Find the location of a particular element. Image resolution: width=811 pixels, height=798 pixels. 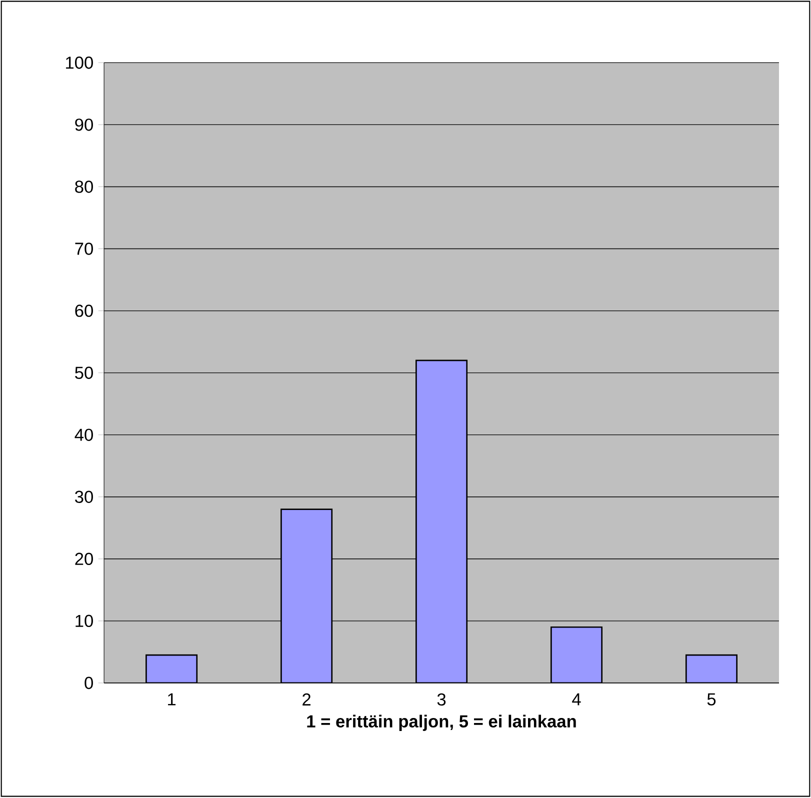

x-tick-label: 2 is located at coordinates (306, 700).